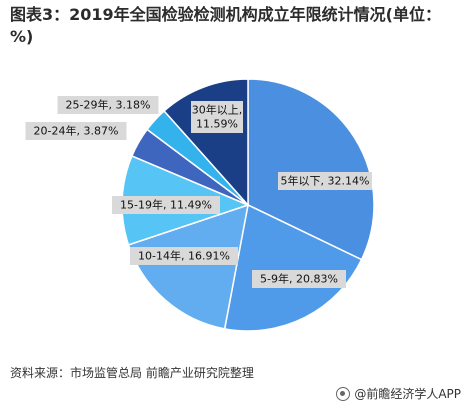 This screenshot has height=406, width=471. Describe the element at coordinates (217, 110) in the screenshot. I see `data-label-text: 30年以上,` at that location.